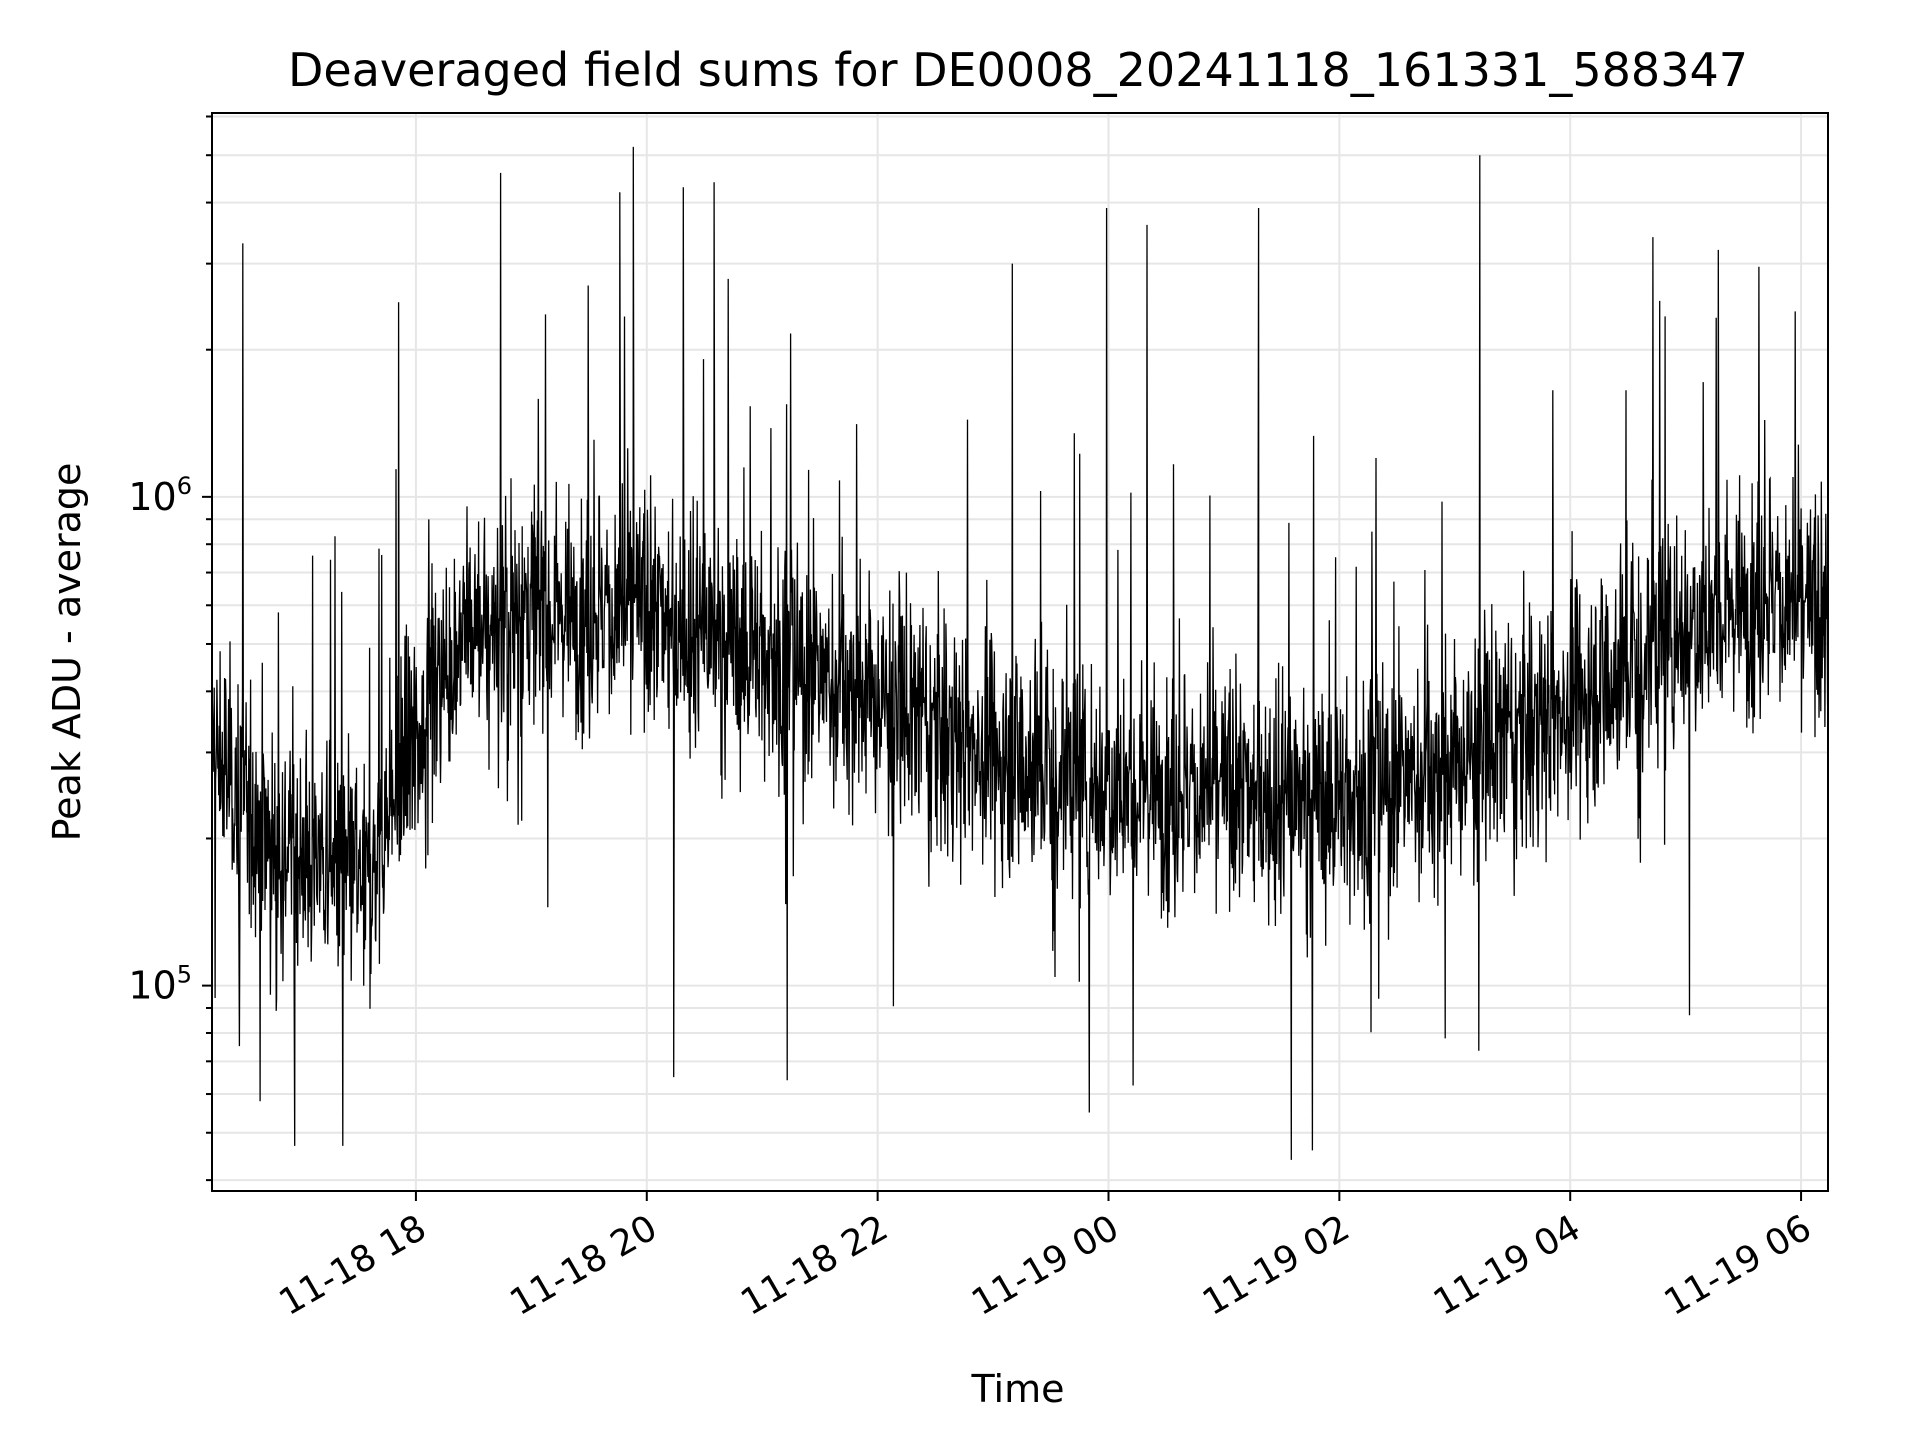  What do you see at coordinates (160, 495) in the screenshot?
I see `y-tick-label: 106` at bounding box center [160, 495].